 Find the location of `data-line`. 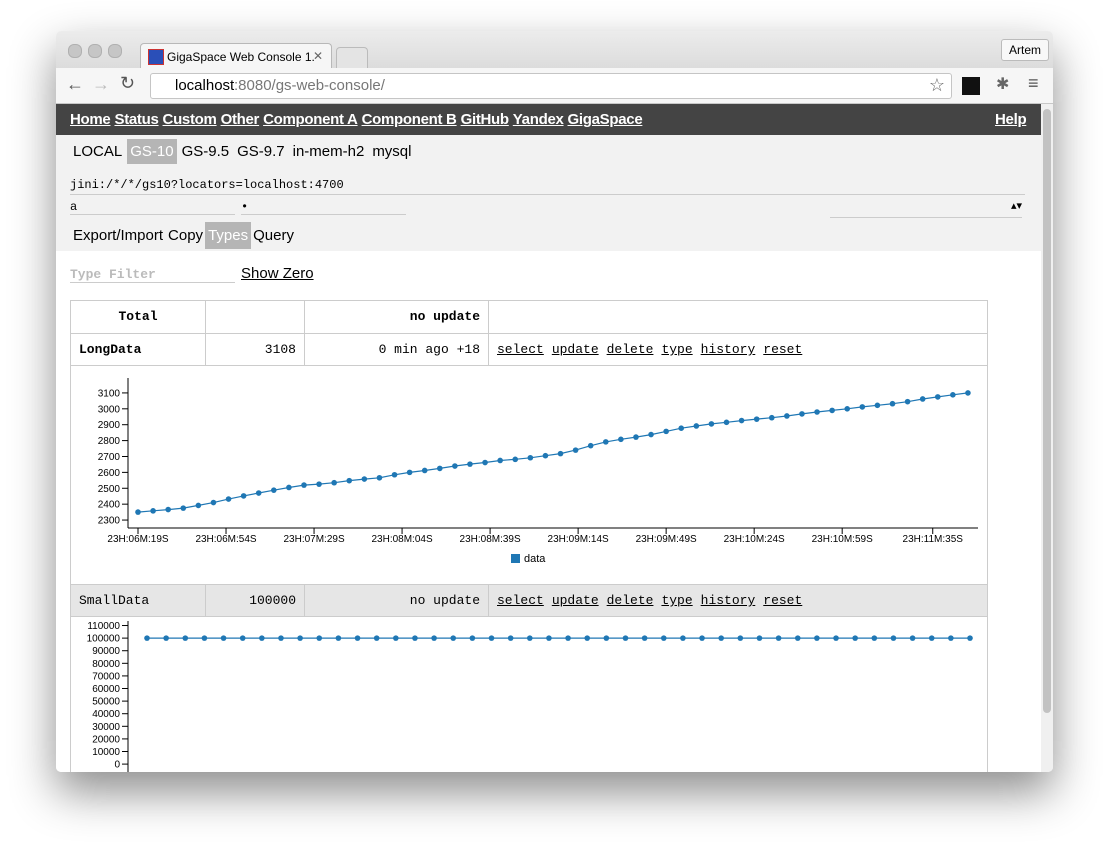

data-line is located at coordinates (552, 452).